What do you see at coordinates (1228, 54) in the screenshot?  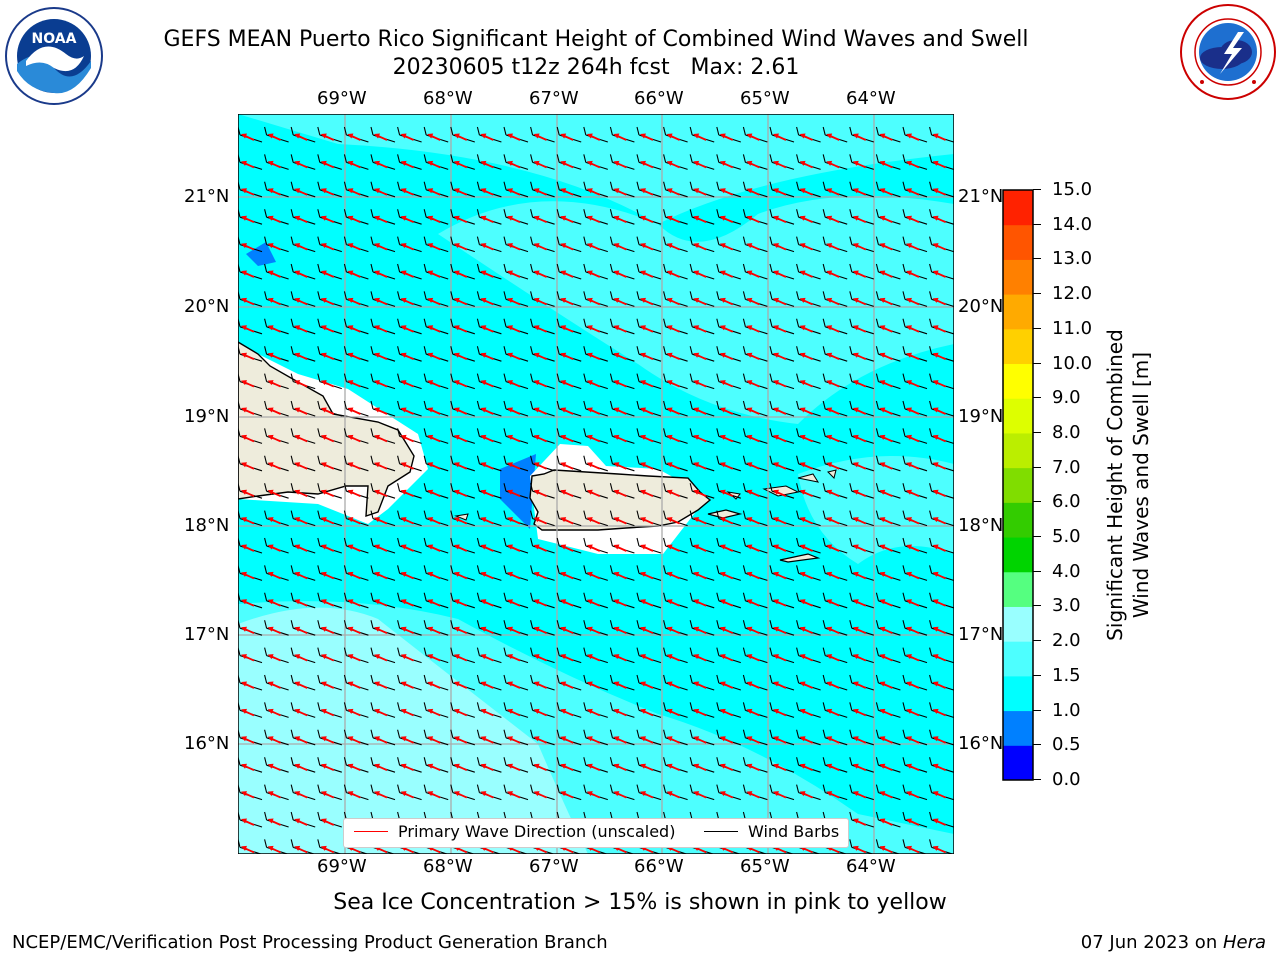 I see `nws-logo` at bounding box center [1228, 54].